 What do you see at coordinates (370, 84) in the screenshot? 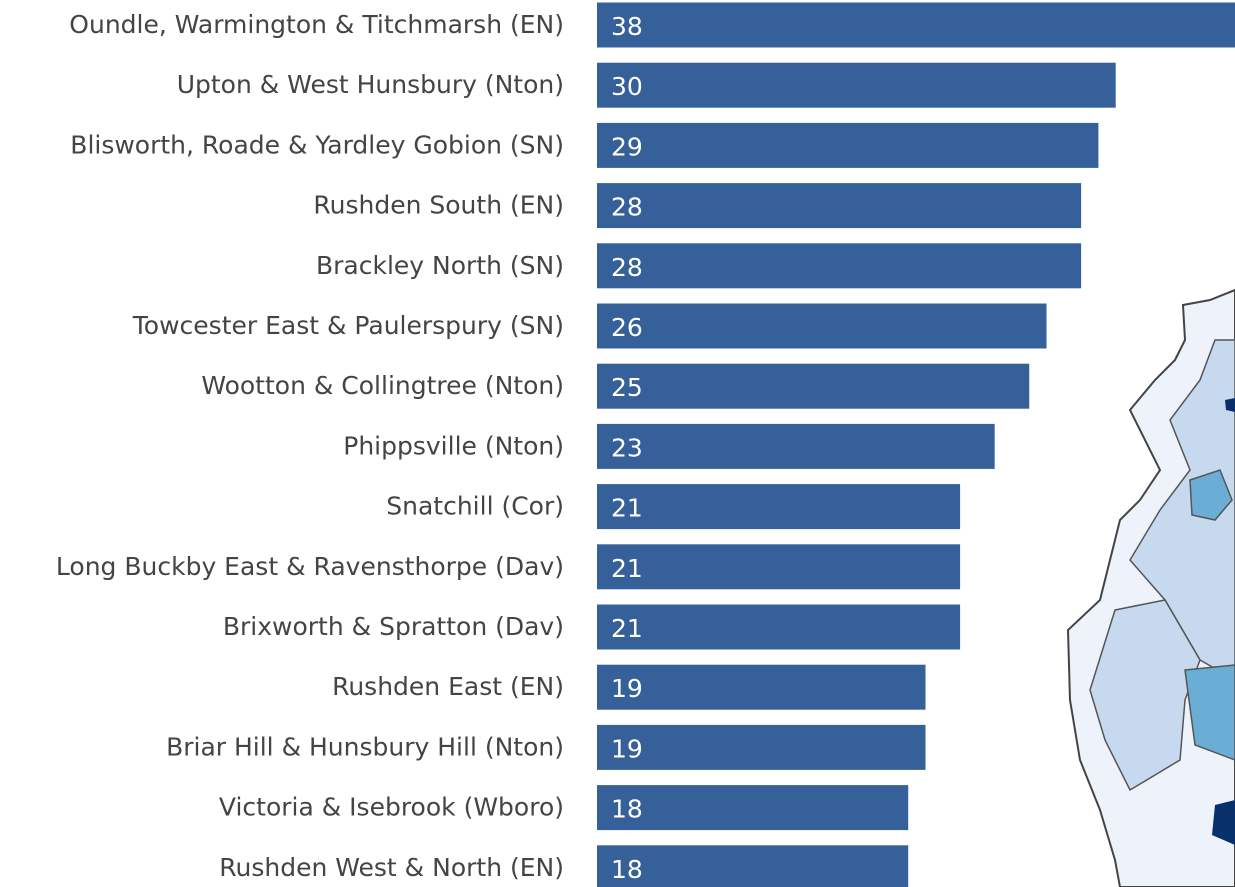
I see `y-tick-label: Upton & West Hunsbury (Nton)` at bounding box center [370, 84].